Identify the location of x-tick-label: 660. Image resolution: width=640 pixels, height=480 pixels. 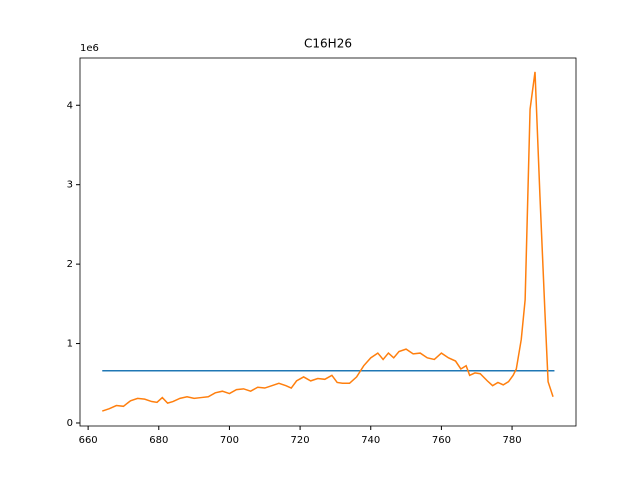
(88, 440).